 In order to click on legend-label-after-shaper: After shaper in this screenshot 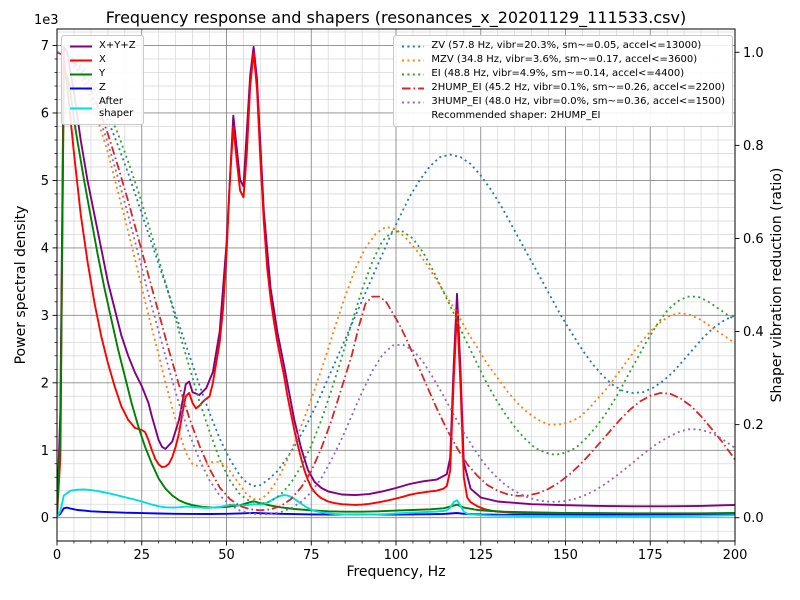, I will do `click(116, 107)`.